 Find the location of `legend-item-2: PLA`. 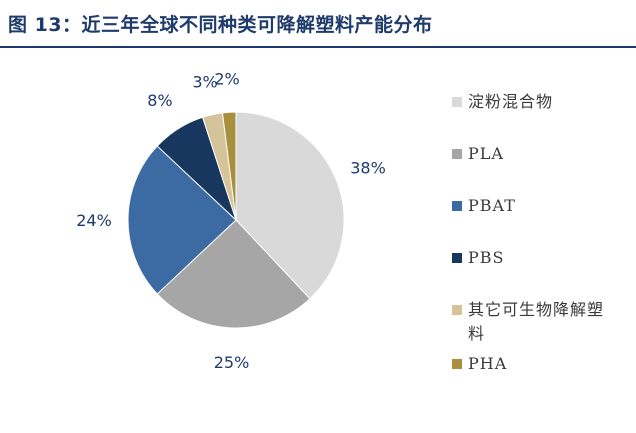

legend-item-2: PLA is located at coordinates (535, 154).